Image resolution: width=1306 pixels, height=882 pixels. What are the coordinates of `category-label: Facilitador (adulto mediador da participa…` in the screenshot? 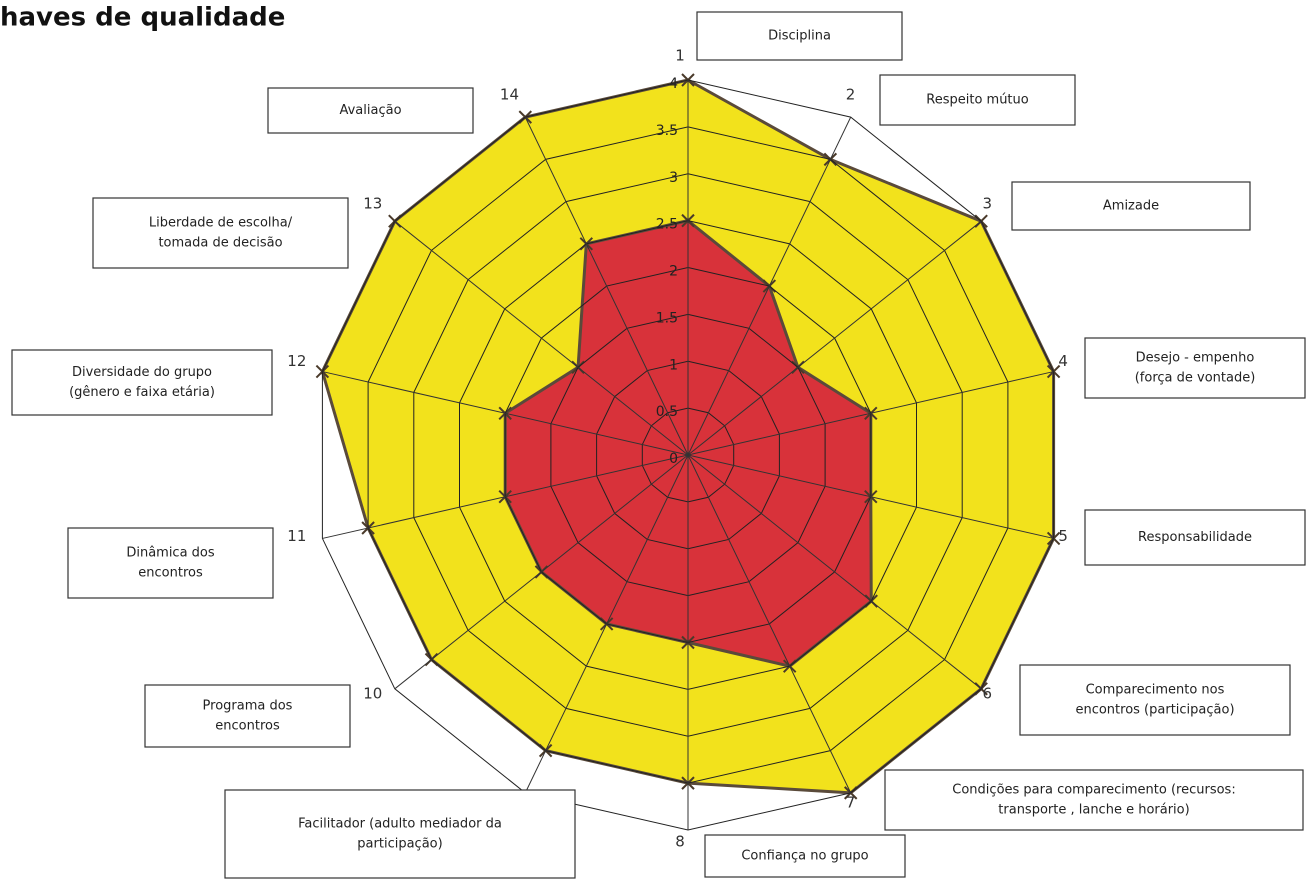 It's located at (400, 834).